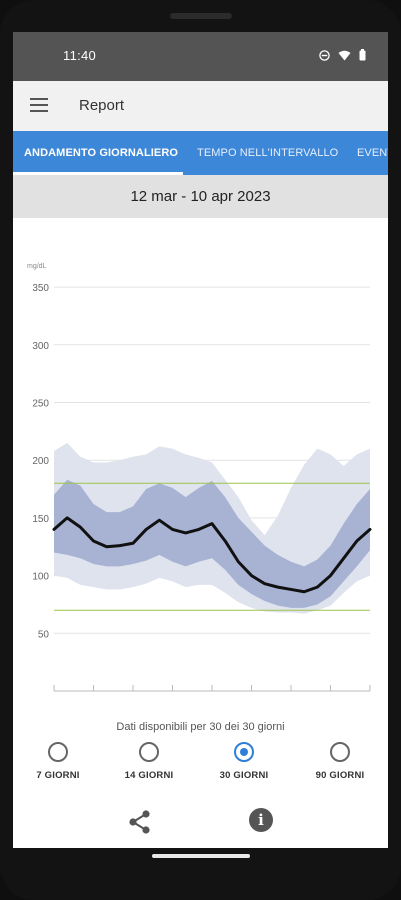 This screenshot has width=401, height=900. What do you see at coordinates (244, 775) in the screenshot?
I see `period-label: 30 GIORNI` at bounding box center [244, 775].